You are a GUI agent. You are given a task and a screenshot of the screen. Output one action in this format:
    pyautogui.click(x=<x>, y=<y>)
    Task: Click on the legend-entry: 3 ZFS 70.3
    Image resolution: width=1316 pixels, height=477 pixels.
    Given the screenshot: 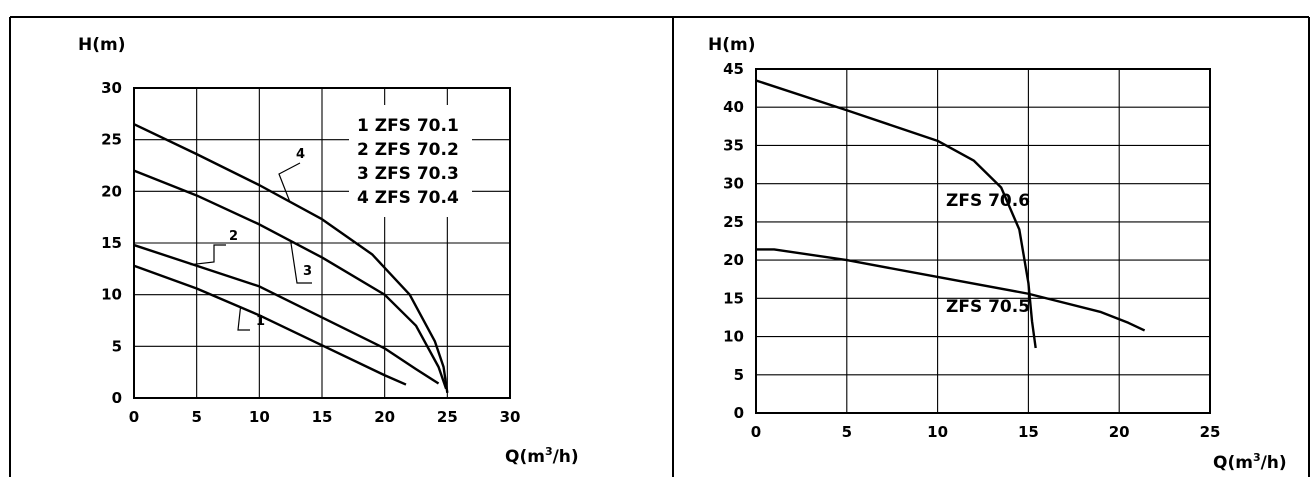 What is the action you would take?
    pyautogui.click(x=408, y=174)
    